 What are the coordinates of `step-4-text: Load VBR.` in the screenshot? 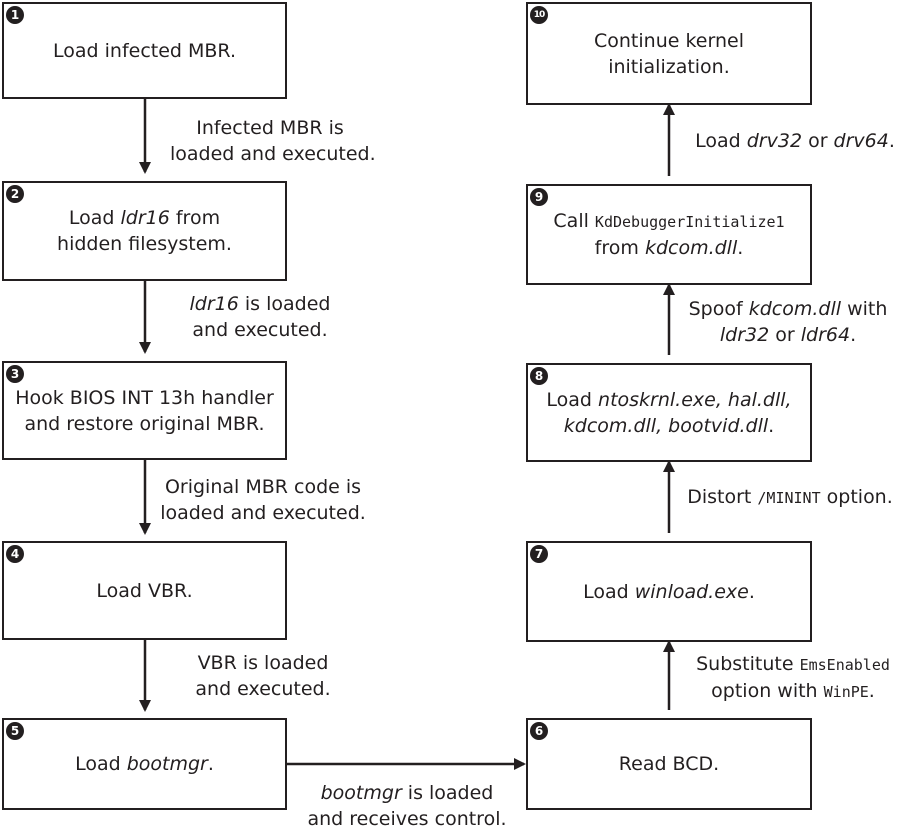 It's located at (144, 590).